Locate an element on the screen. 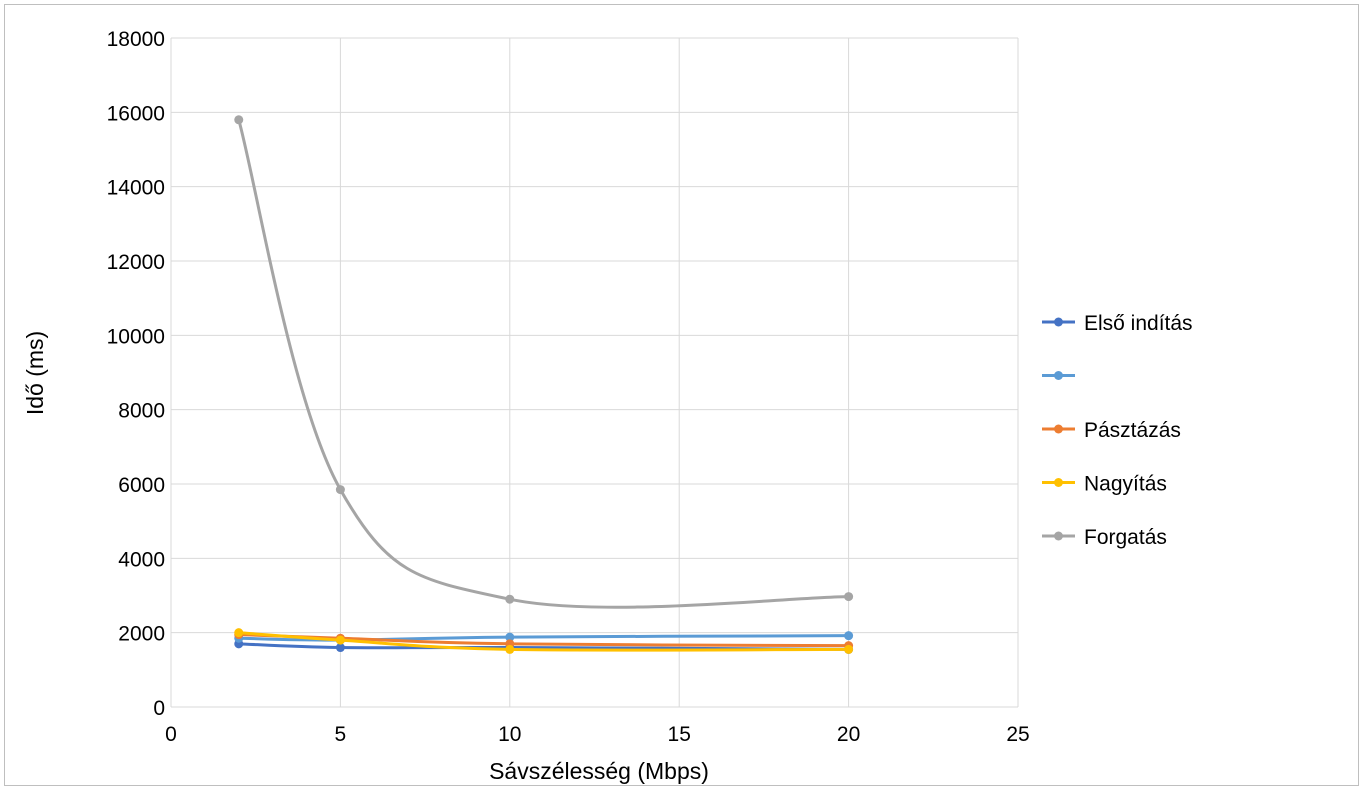 The image size is (1363, 792). legend-item: Első indítás is located at coordinates (1117, 323).